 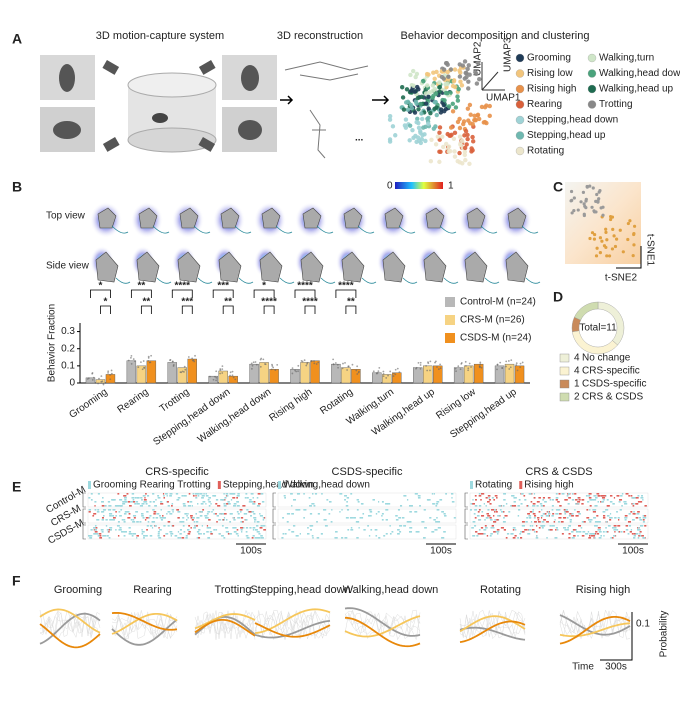 I want to click on tail, so click(x=530, y=229).